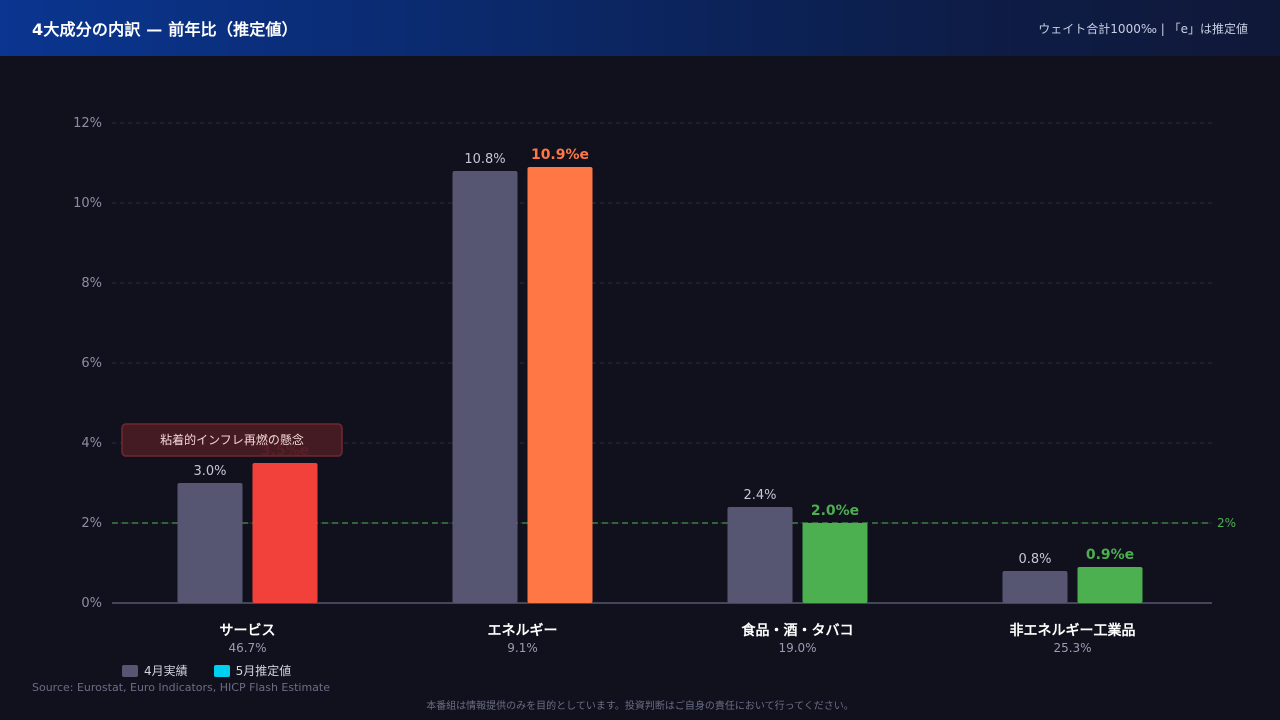  What do you see at coordinates (640, 28) in the screenshot?
I see `header-bar: 4大成分の内訳 — 前年比（推定値） ウェイト合計1000‰ | 「e」は推定値` at bounding box center [640, 28].